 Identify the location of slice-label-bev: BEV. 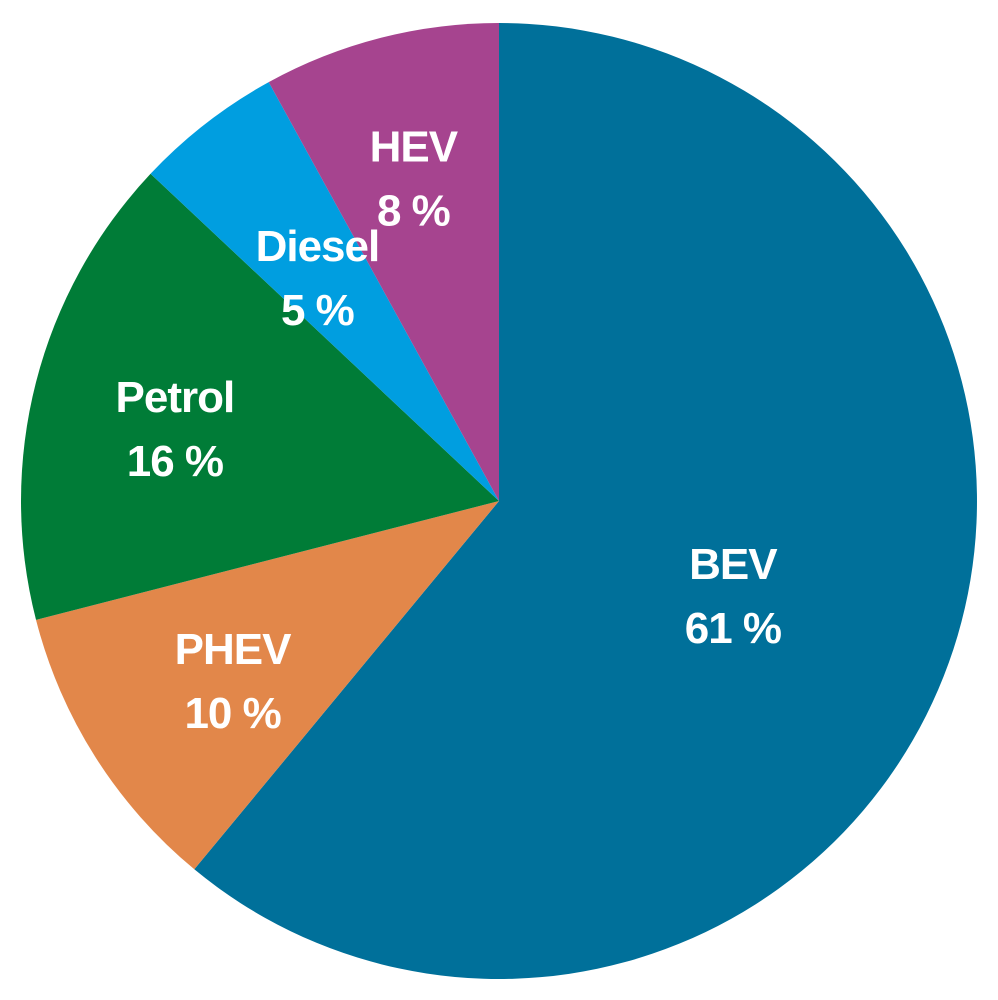
(733, 564).